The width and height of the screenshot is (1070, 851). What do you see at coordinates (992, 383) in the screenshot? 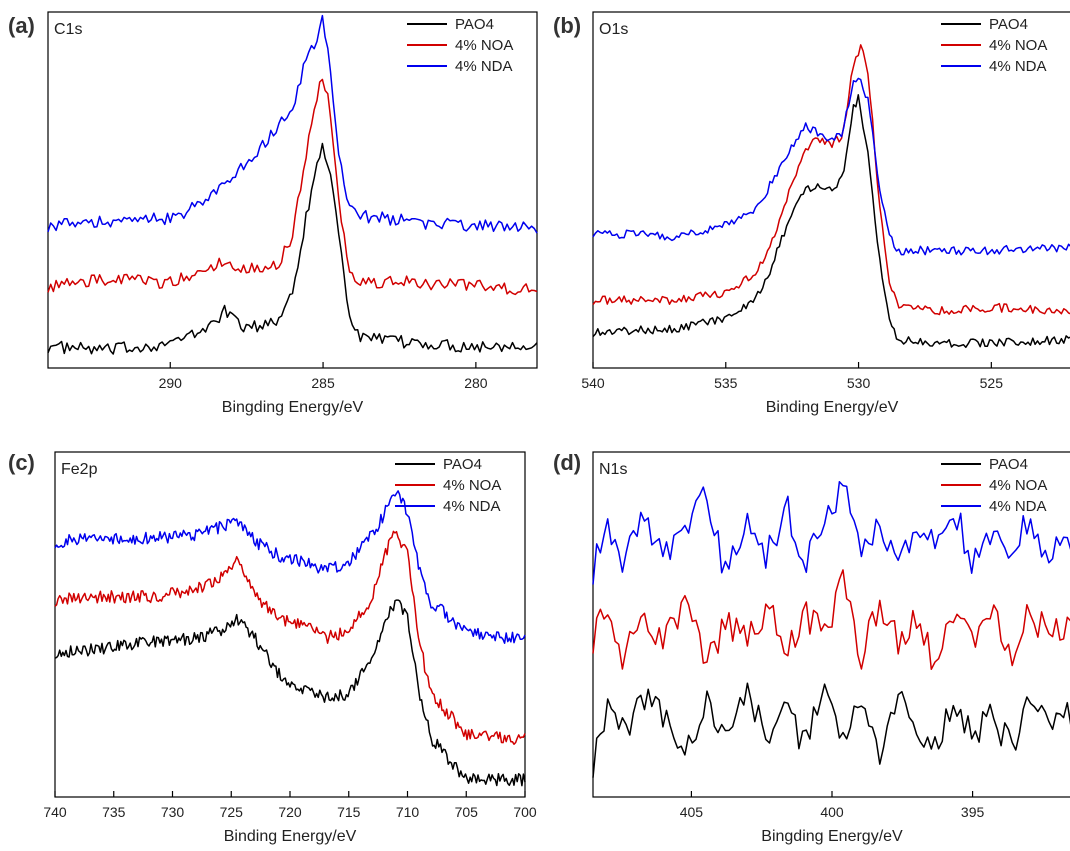
I see `x-tick-label: 525` at bounding box center [992, 383].